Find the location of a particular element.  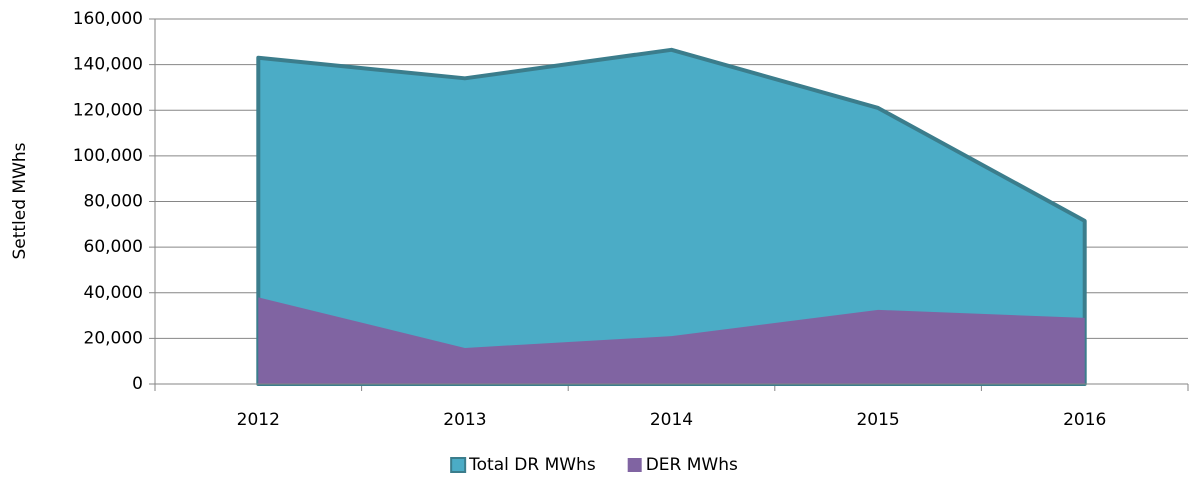

x-tick-label: 2016 is located at coordinates (1084, 420).